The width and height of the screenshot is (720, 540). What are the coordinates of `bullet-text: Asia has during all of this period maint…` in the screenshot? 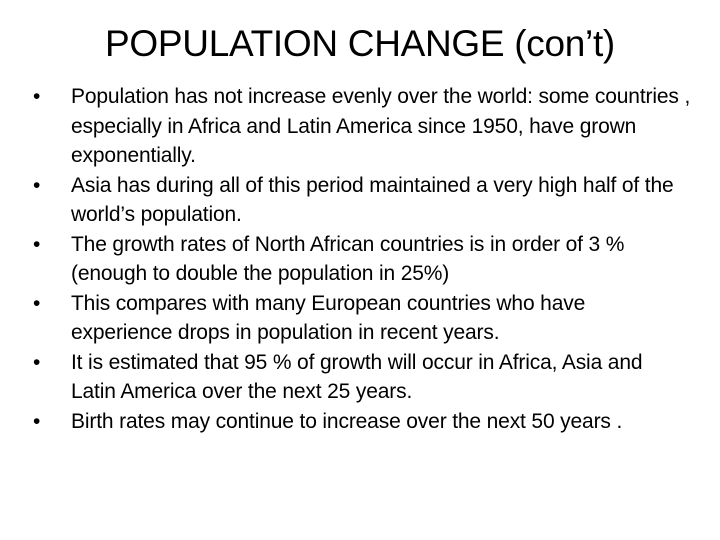 It's located at (372, 200).